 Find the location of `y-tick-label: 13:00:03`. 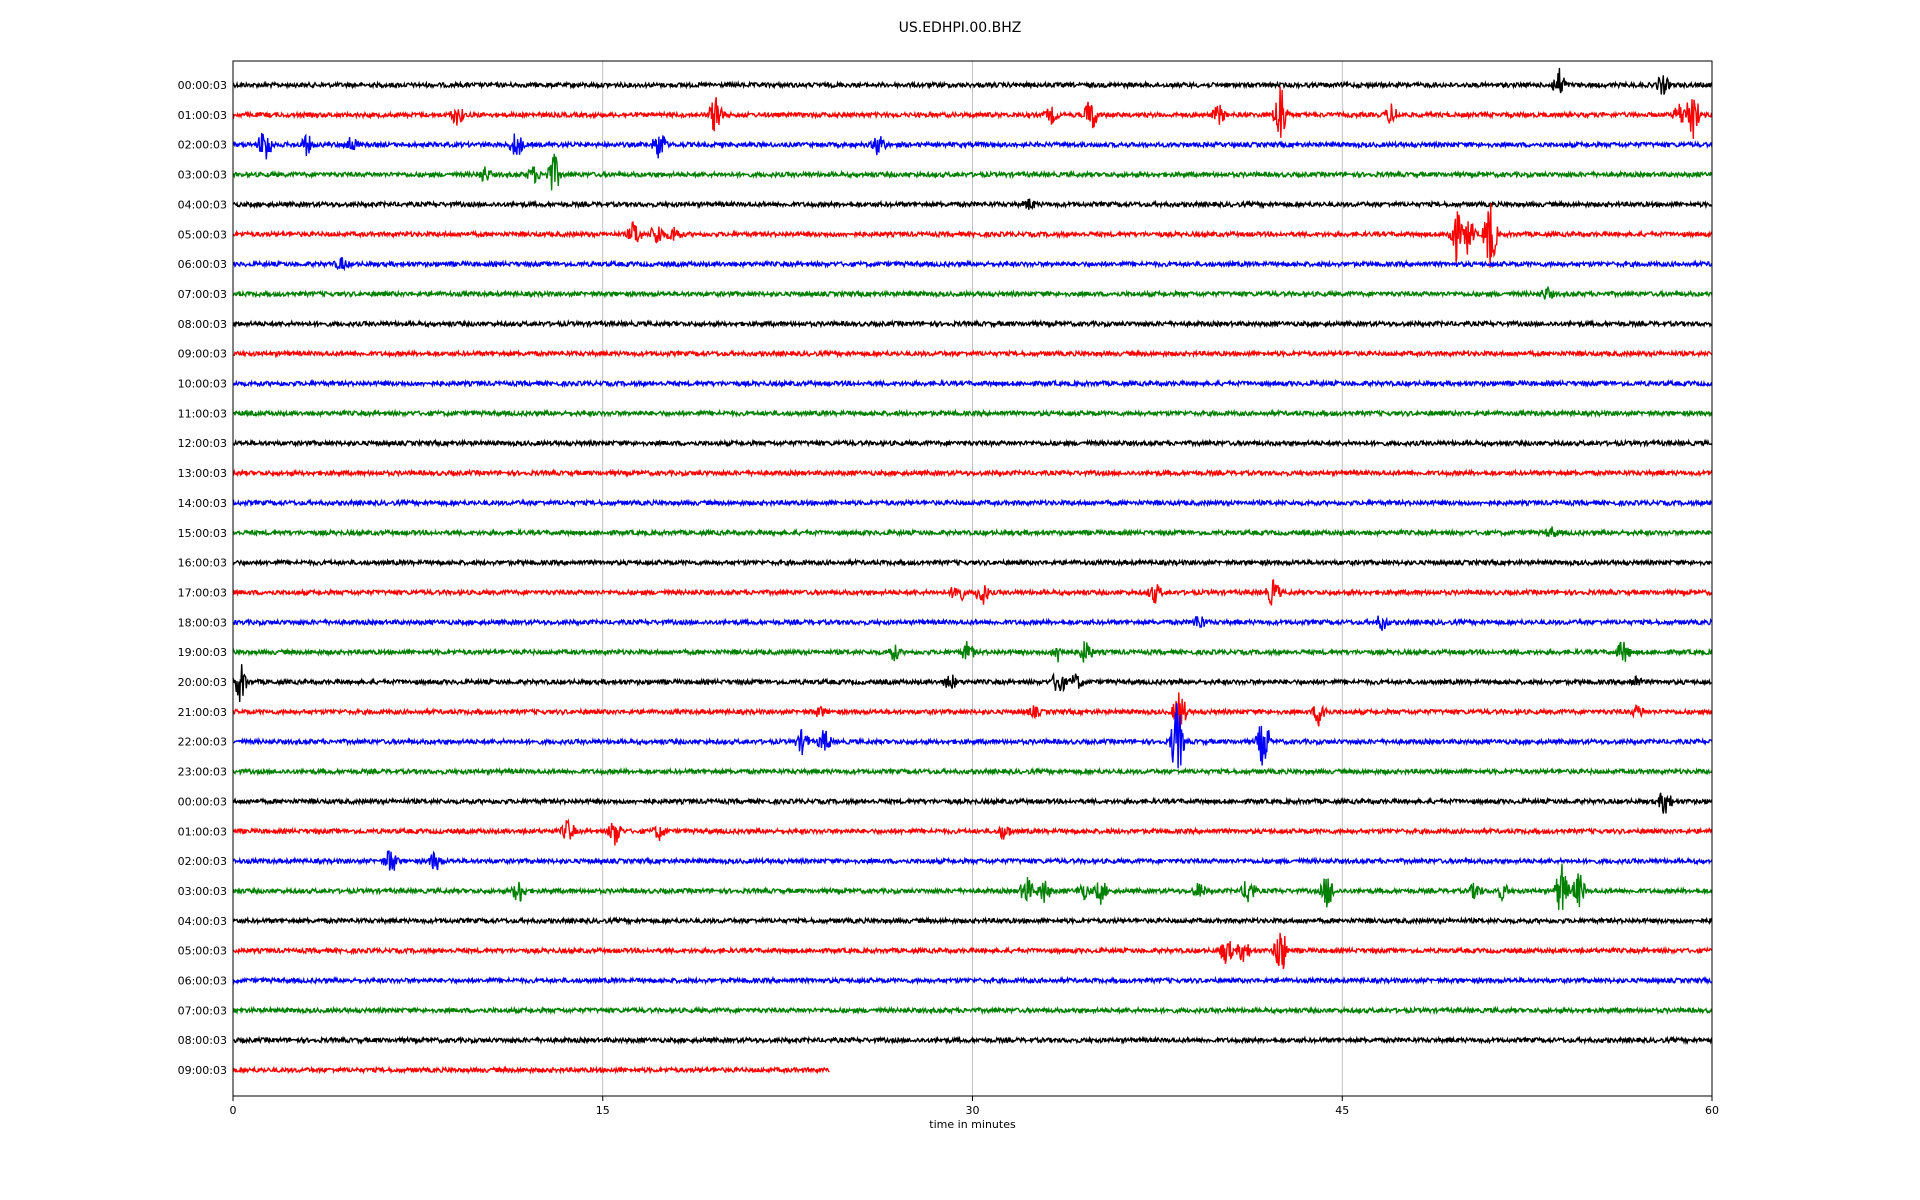

y-tick-label: 13:00:03 is located at coordinates (202, 473).